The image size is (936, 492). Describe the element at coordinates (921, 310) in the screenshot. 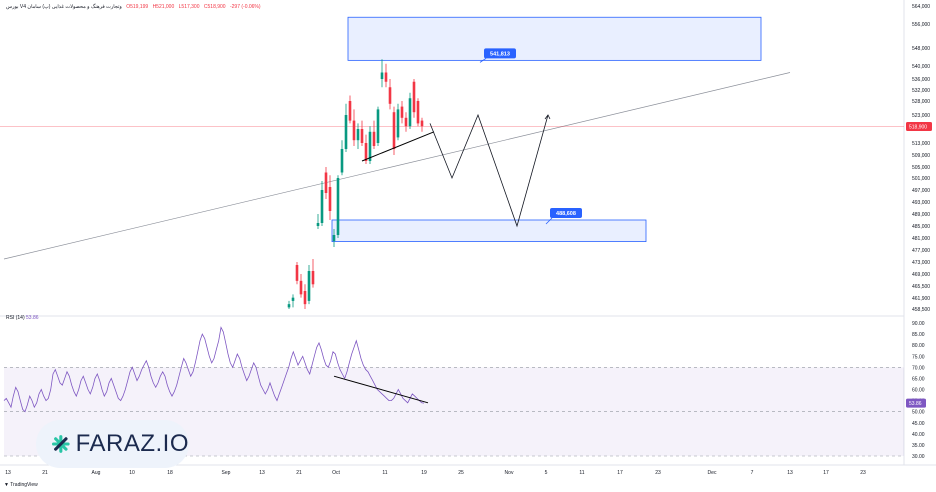

I see `price-tick-22: 458,500` at that location.